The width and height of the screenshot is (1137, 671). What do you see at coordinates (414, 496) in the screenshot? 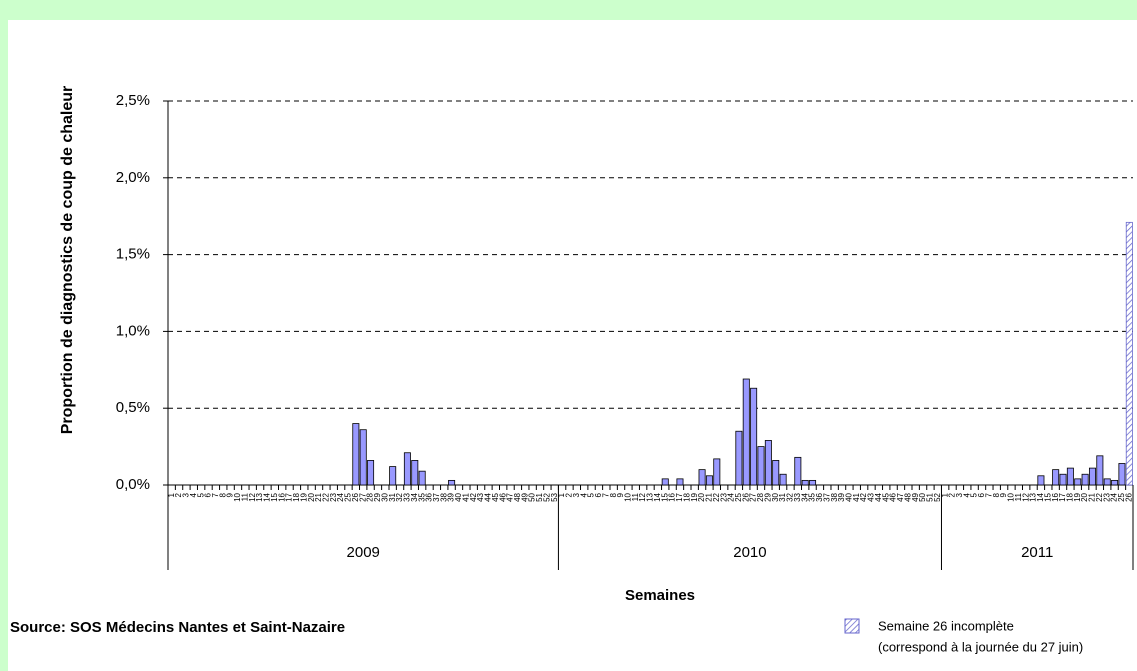
I see `x-tick-label: 34` at bounding box center [414, 496].